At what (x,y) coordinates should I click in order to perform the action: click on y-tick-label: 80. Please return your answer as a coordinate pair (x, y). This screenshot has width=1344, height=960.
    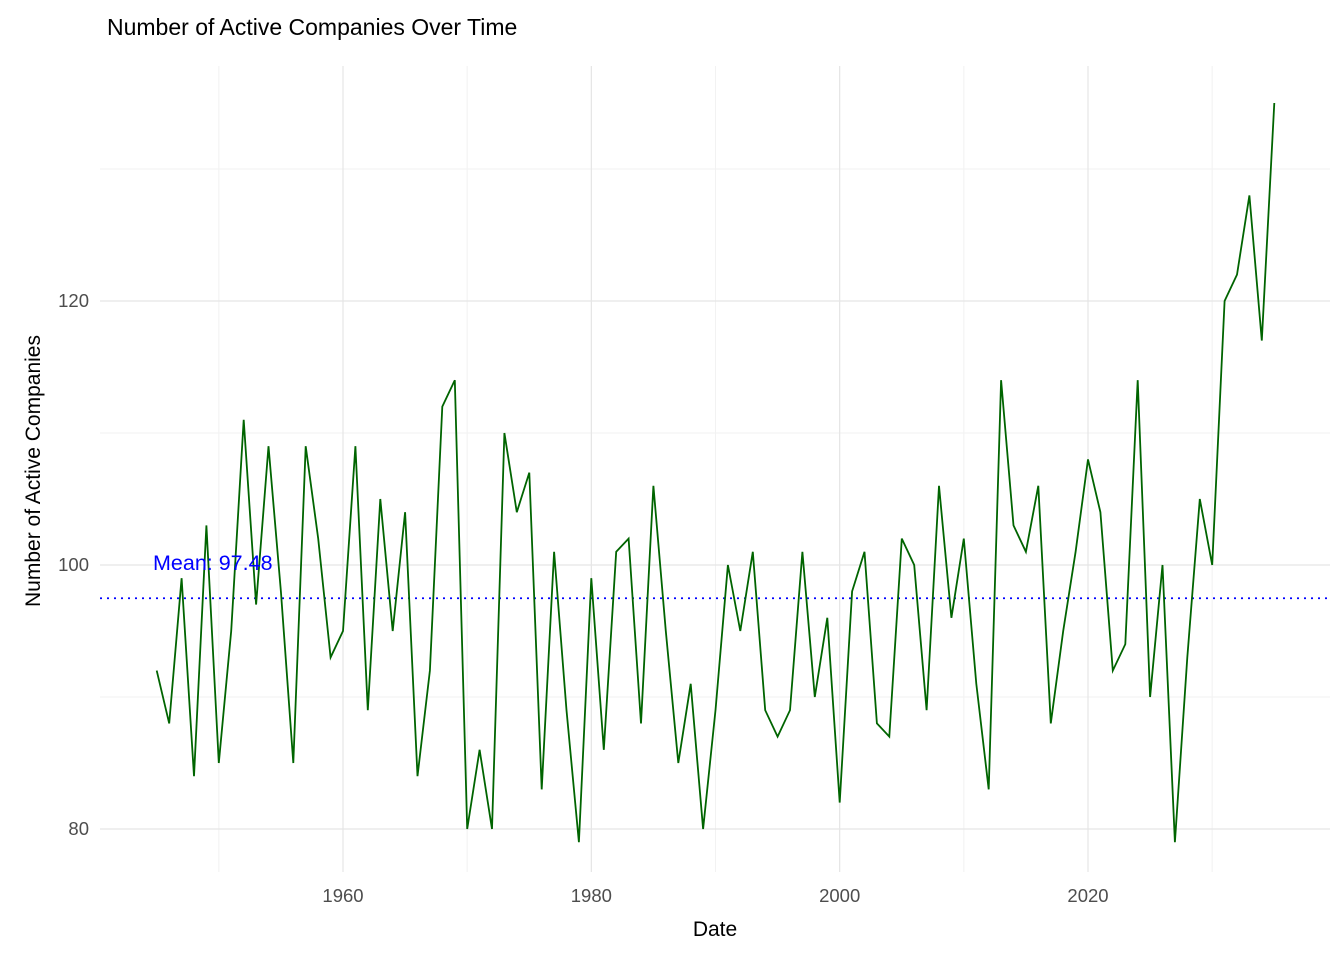
    Looking at the image, I should click on (78, 828).